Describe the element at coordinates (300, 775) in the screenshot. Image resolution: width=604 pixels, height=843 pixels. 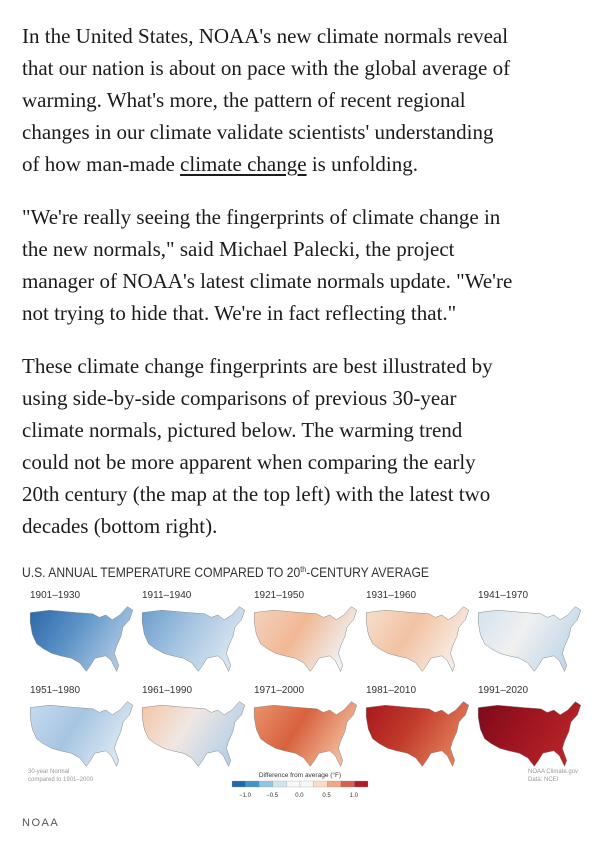
I see `legend-title: Difference from average (°F)` at that location.